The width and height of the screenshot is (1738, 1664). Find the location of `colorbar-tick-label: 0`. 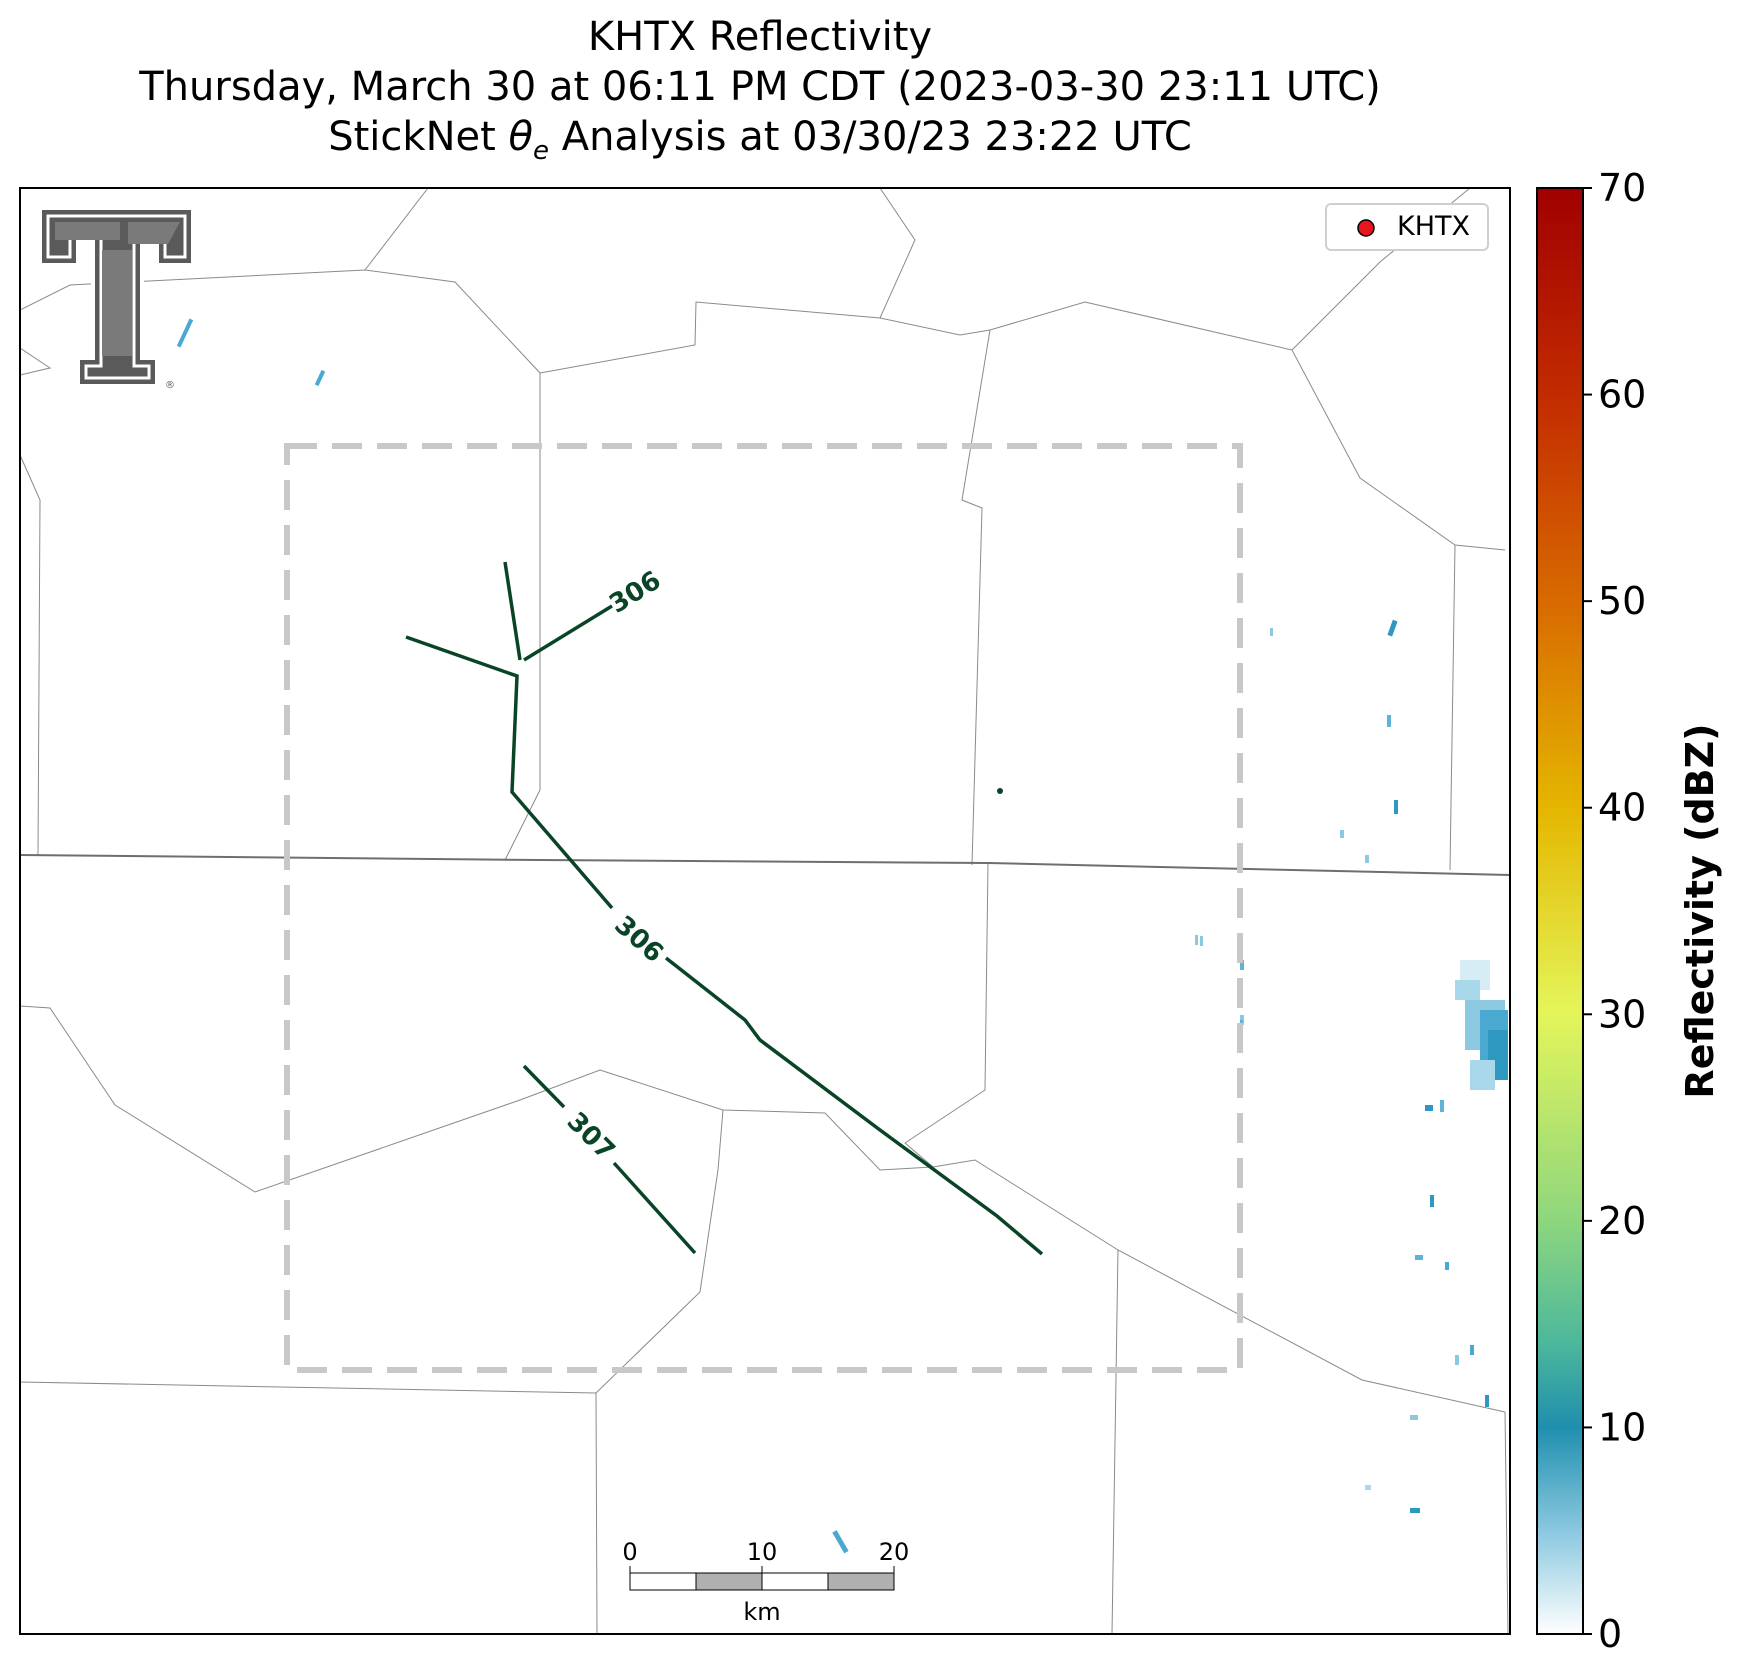

colorbar-tick-label: 0 is located at coordinates (1610, 1634).